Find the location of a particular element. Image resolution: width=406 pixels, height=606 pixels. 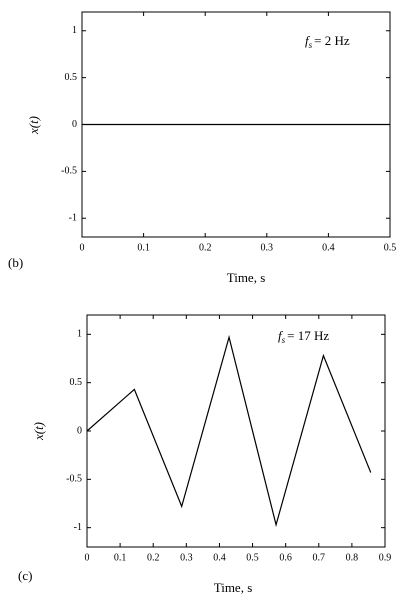

x-tick-label: 0.8 is located at coordinates (352, 557).